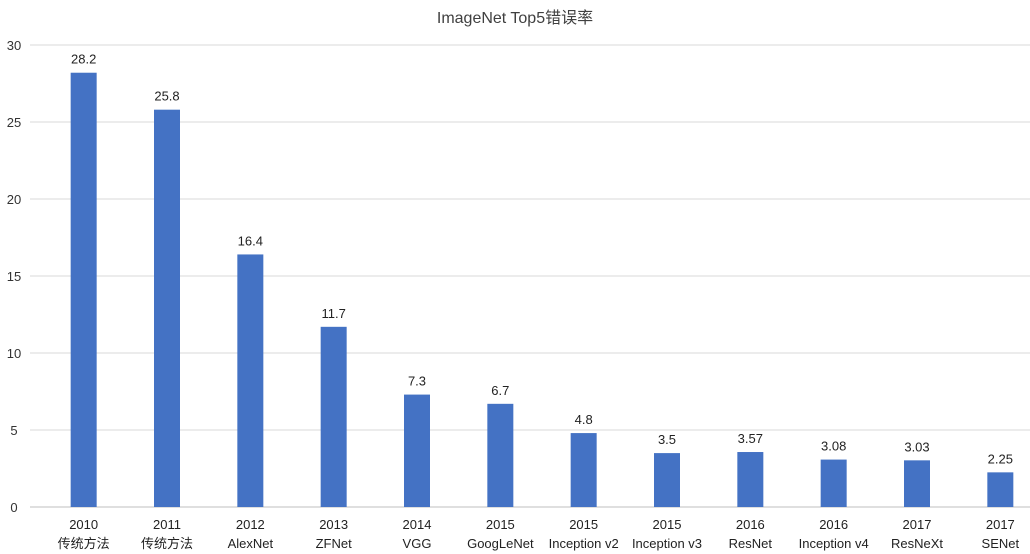 This screenshot has width=1030, height=554. Describe the element at coordinates (834, 543) in the screenshot. I see `x-tick-label-method: Inception v4` at that location.